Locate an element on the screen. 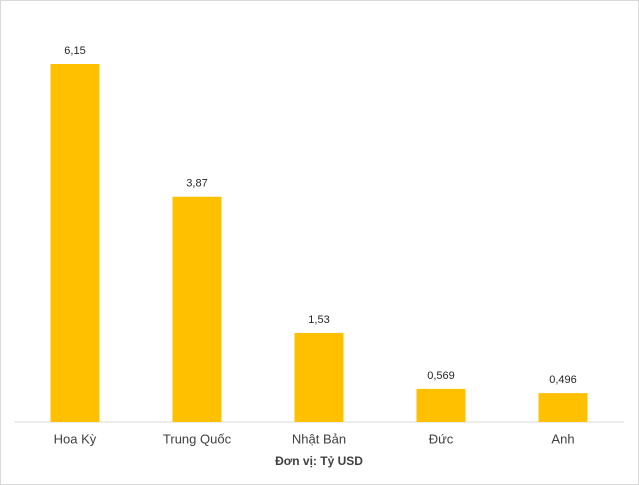 The image size is (639, 485). x-axis-title: Đơn vị: Tỷ USD is located at coordinates (319, 461).